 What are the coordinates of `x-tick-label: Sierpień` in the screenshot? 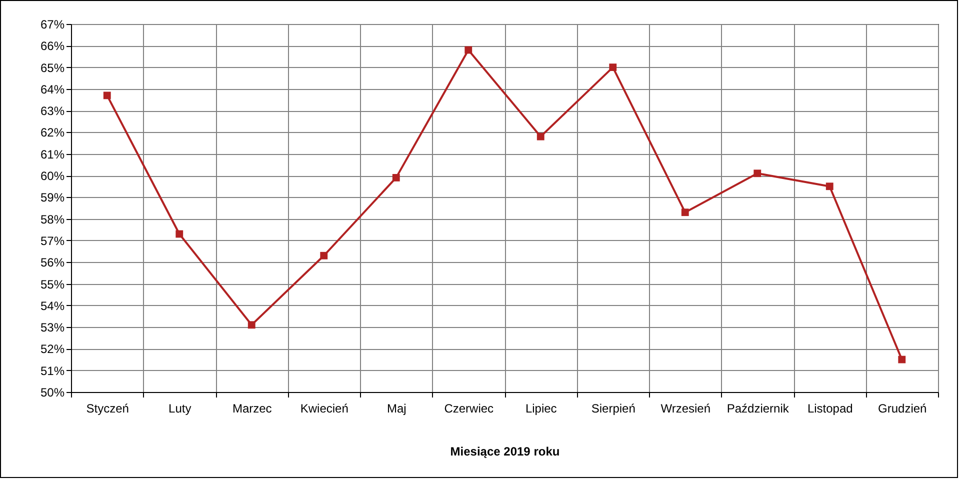 It's located at (613, 409).